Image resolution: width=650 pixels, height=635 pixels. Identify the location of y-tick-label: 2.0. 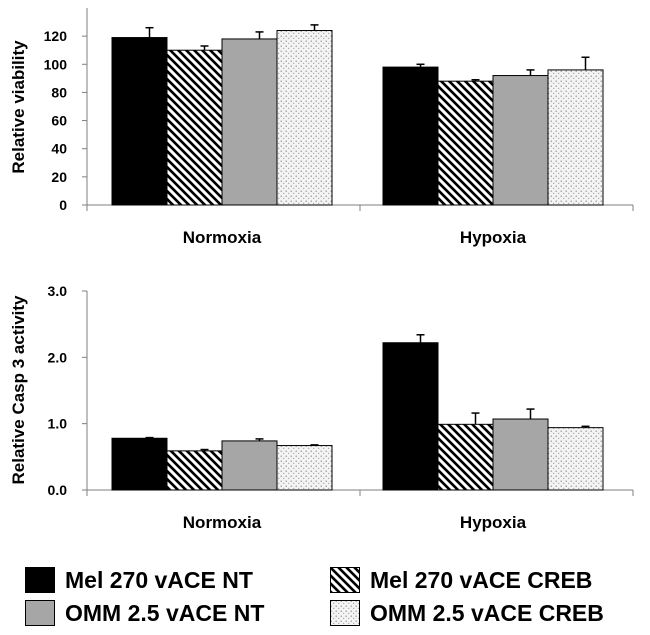
(58, 357).